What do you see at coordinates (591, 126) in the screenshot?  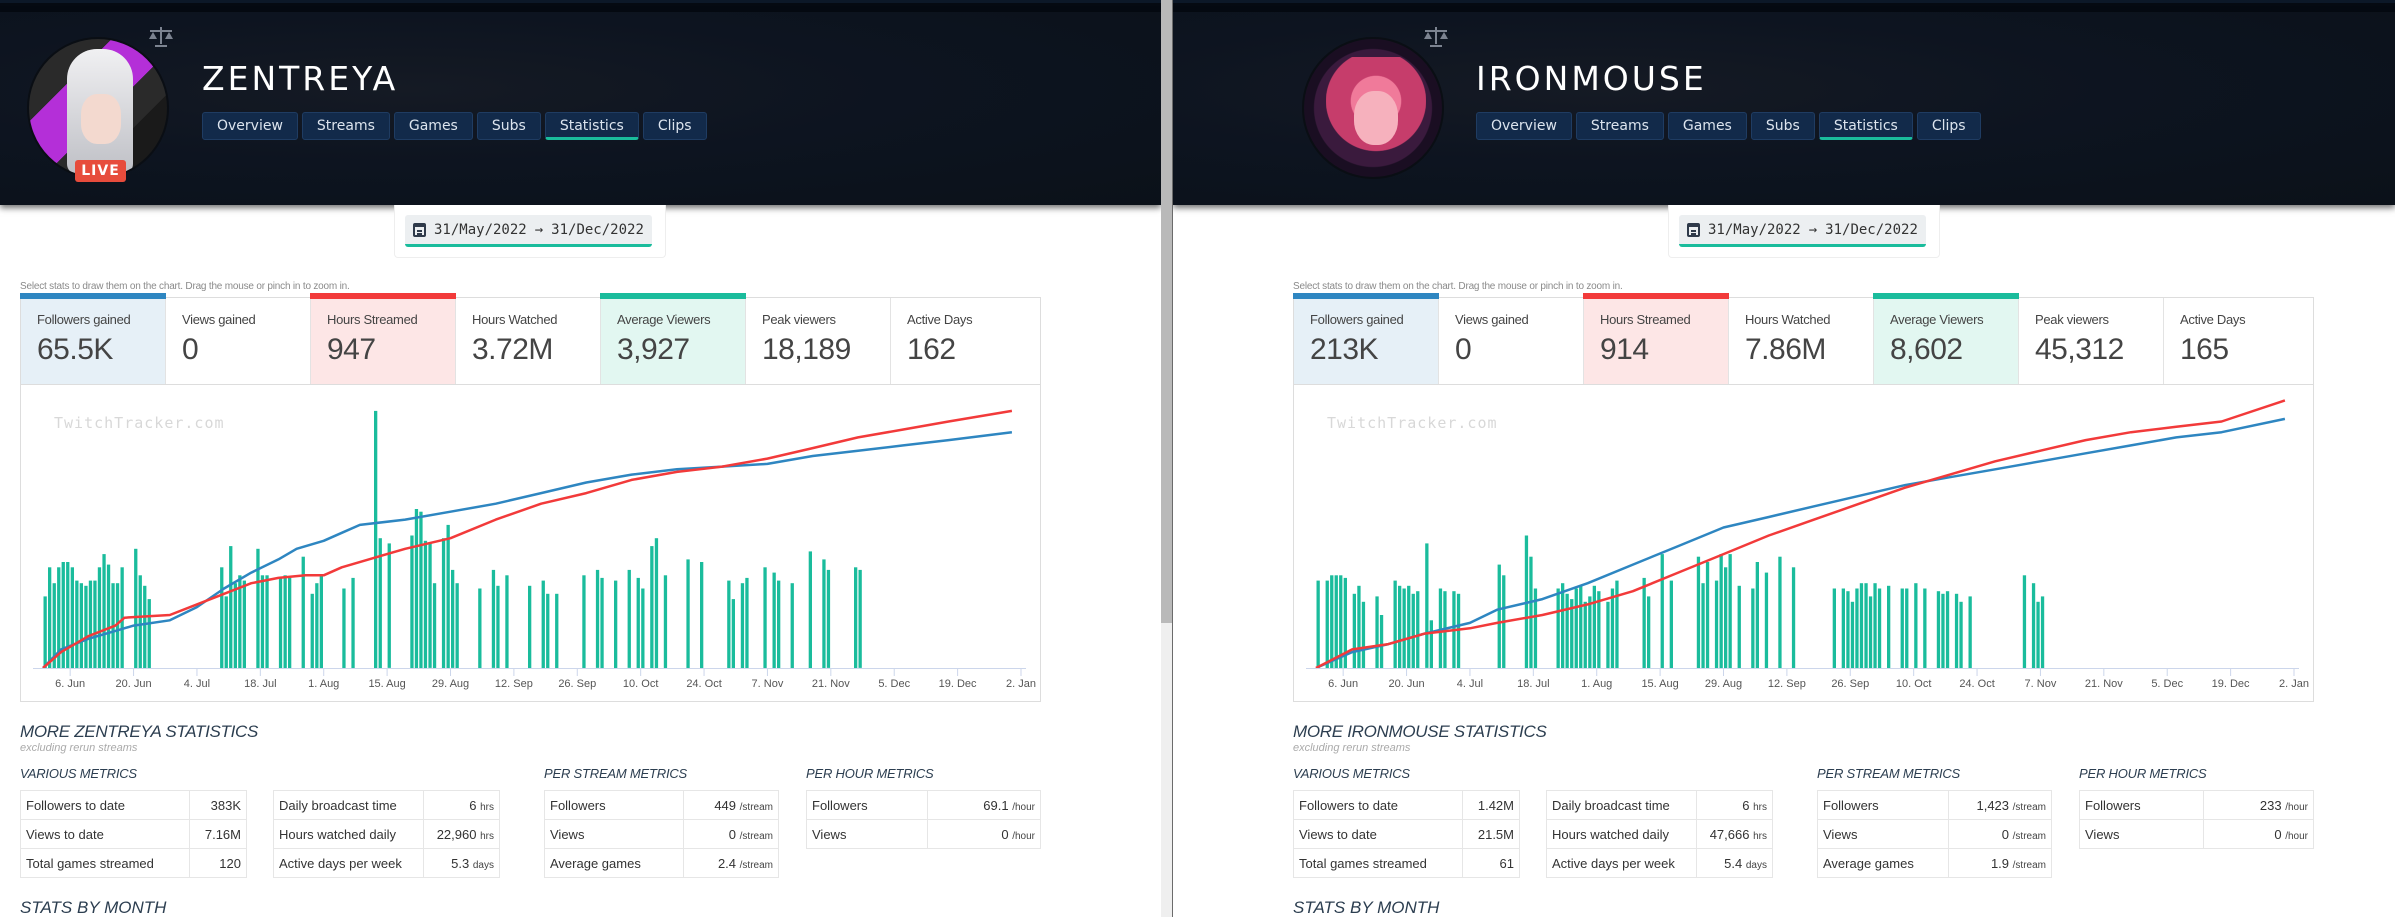 I see `tab-statistics: Statistics` at bounding box center [591, 126].